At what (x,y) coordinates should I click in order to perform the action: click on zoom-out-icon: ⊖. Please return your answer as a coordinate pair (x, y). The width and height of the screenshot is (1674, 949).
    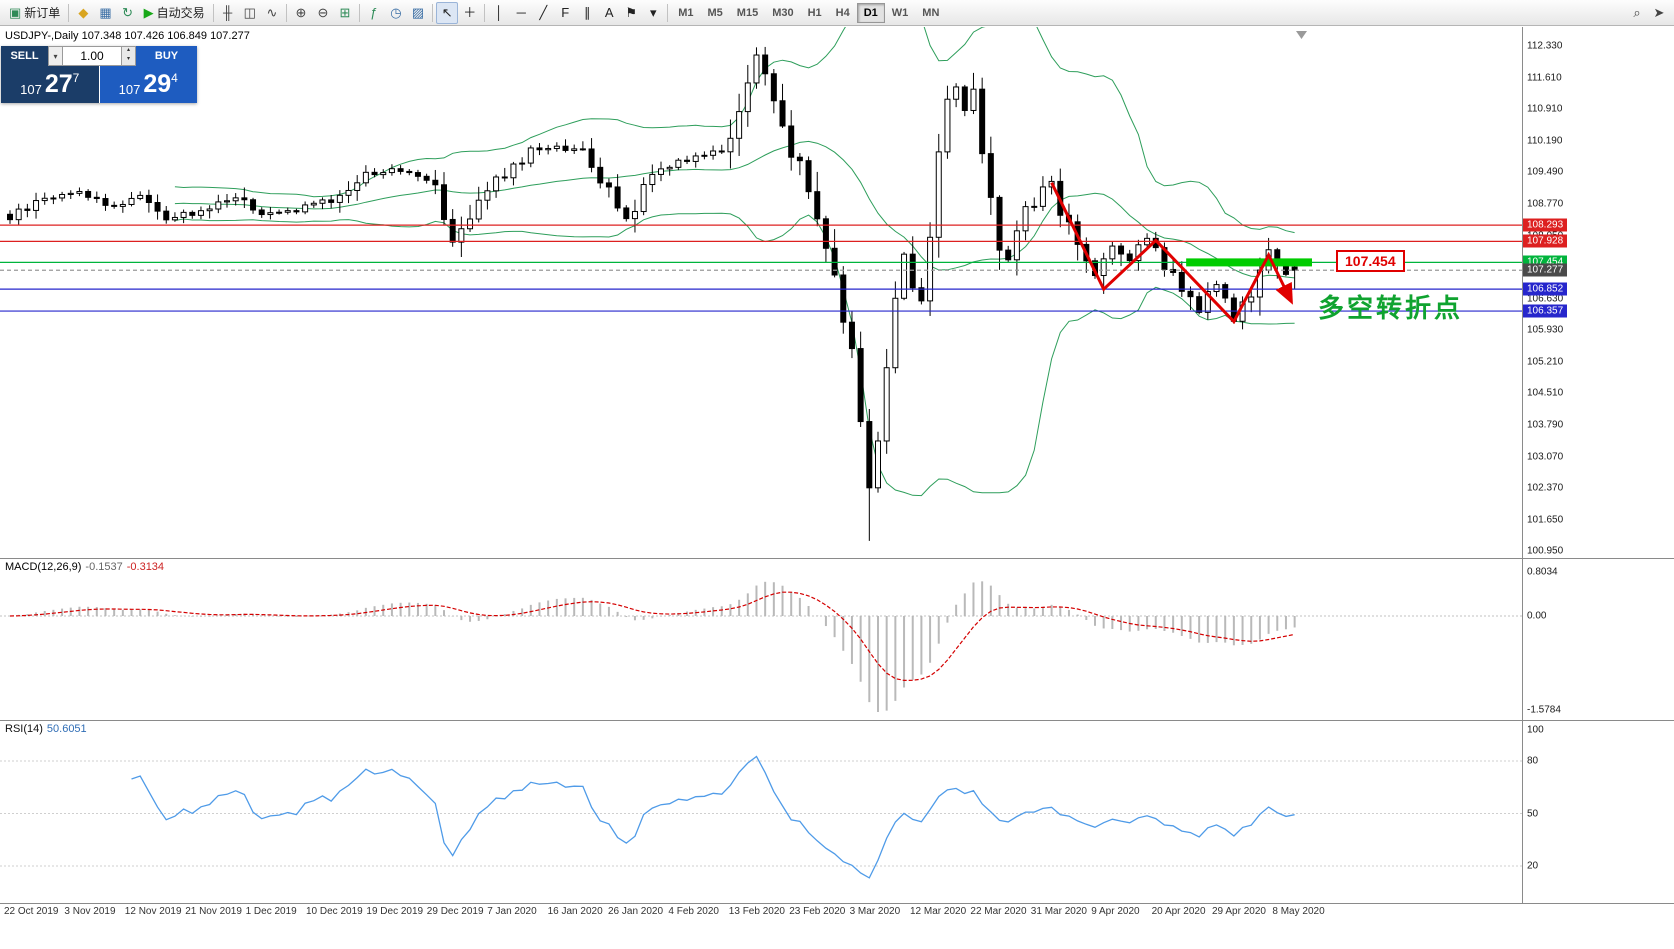
    Looking at the image, I should click on (323, 12).